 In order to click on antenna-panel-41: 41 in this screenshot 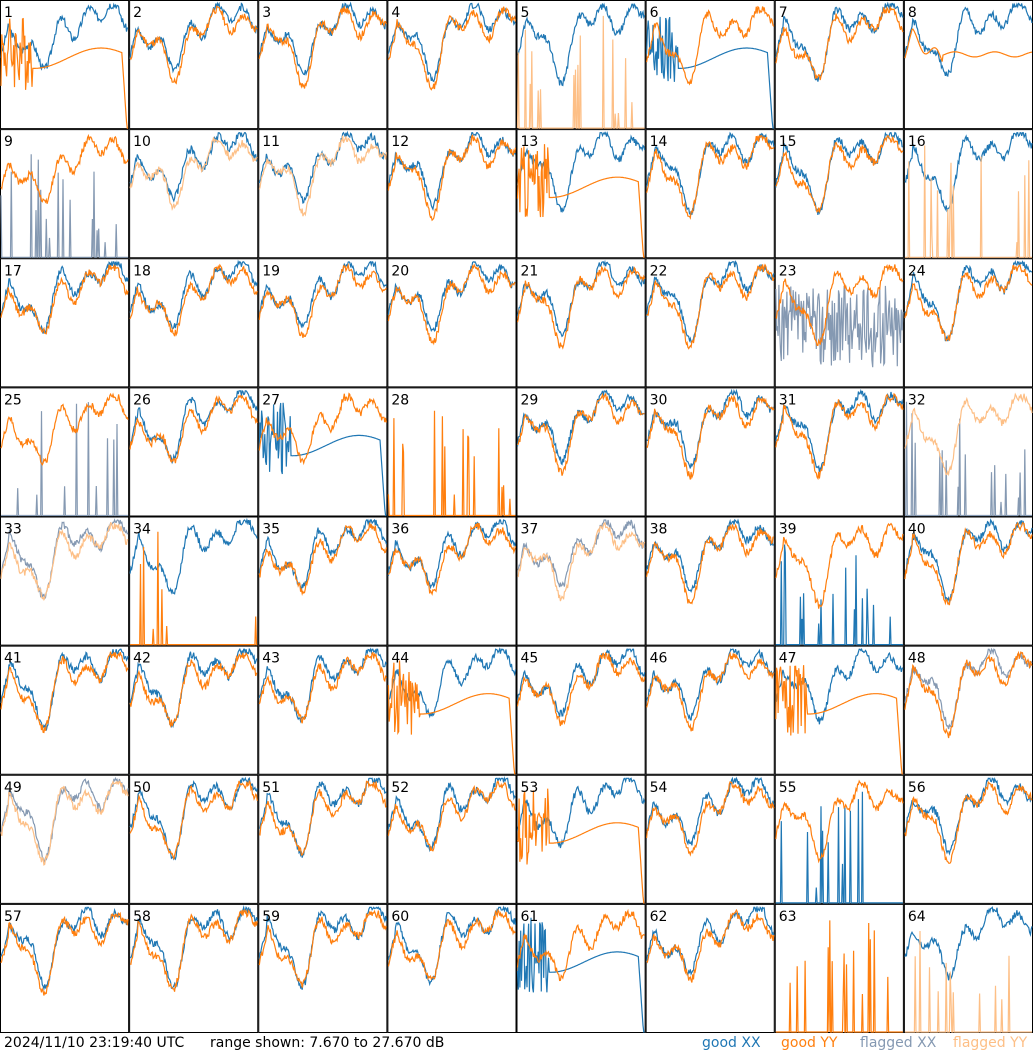, I will do `click(65, 710)`.